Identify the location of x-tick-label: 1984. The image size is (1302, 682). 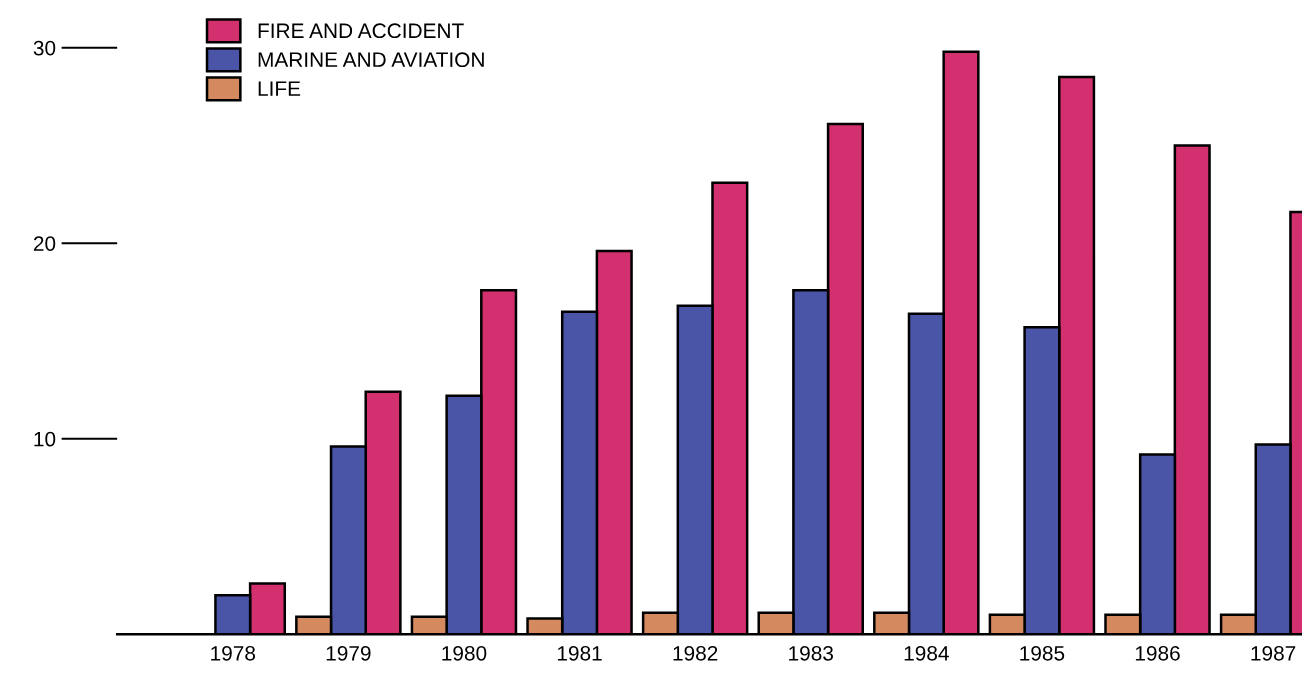
(926, 653).